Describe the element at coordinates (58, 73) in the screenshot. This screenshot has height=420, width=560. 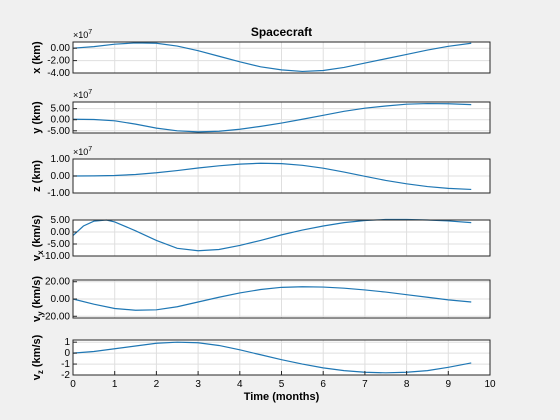
I see `y-tick-label: -4.00` at that location.